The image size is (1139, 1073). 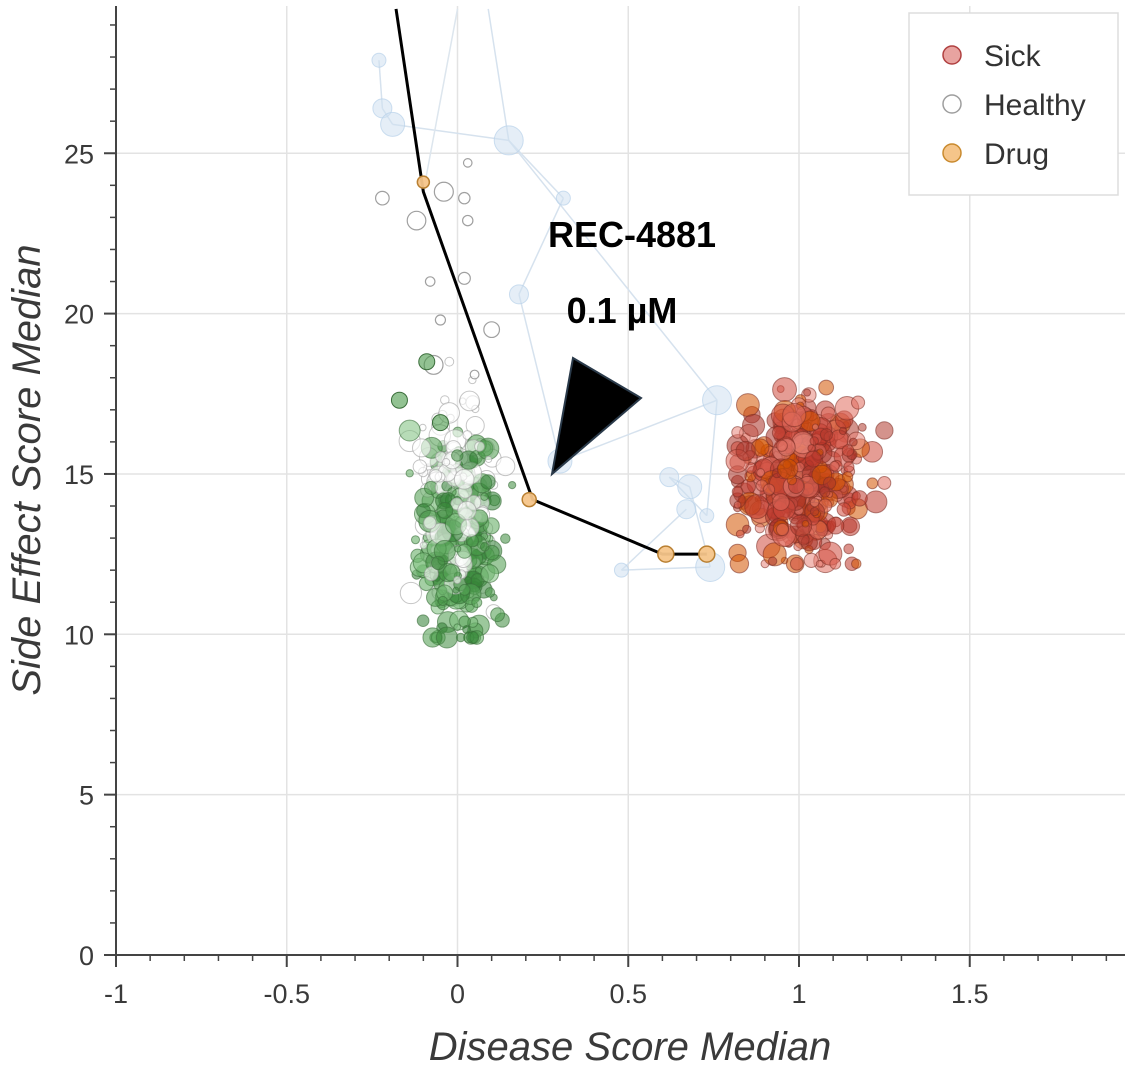 What do you see at coordinates (970, 994) in the screenshot?
I see `x-tick-label: 1.5` at bounding box center [970, 994].